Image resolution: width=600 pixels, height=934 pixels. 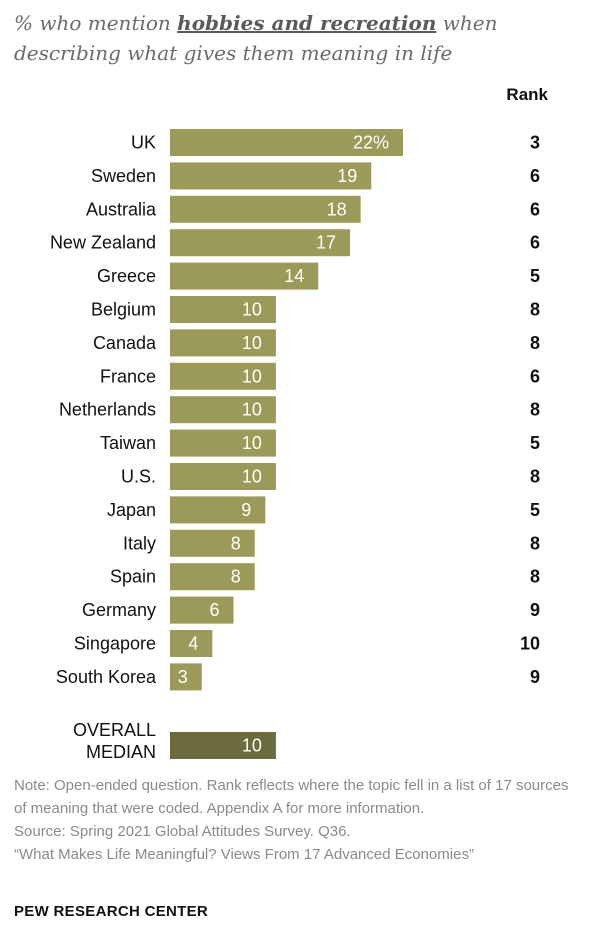 I want to click on rank-value-0: 3, so click(x=535, y=143).